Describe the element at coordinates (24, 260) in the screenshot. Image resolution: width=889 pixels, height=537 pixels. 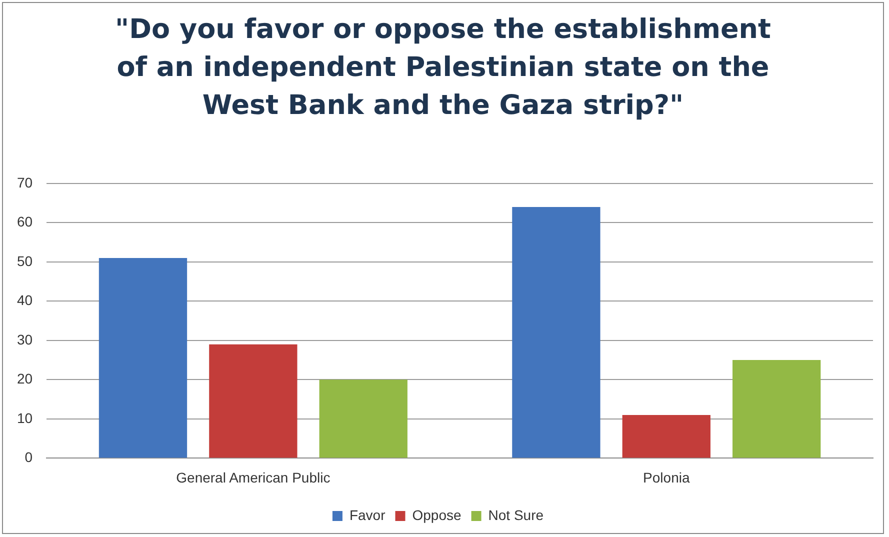
I see `y-tick-label: 50` at that location.